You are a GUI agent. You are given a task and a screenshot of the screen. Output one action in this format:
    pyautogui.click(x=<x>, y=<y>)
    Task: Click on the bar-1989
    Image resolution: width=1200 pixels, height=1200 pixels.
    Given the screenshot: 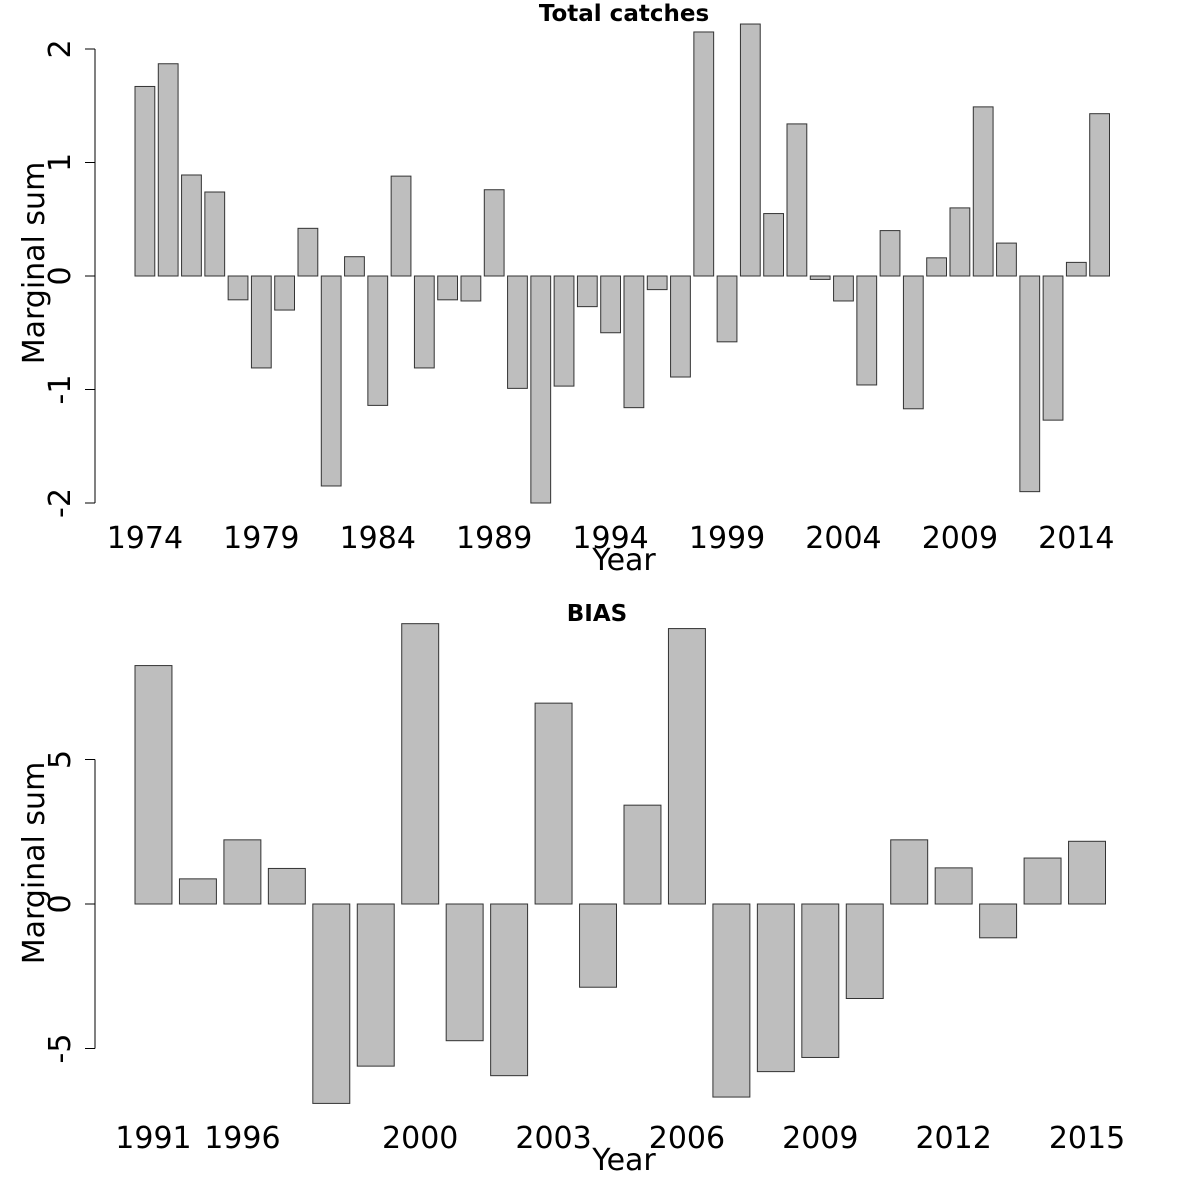 What is the action you would take?
    pyautogui.click(x=494, y=233)
    